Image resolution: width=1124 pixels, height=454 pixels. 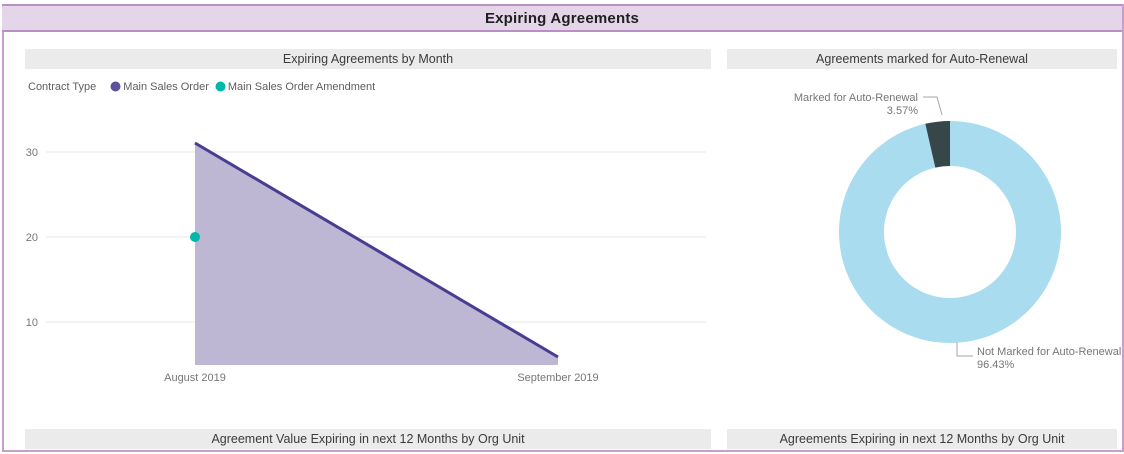 What do you see at coordinates (1049, 352) in the screenshot?
I see `donut-label-category: Not Marked for Auto-Renewal` at bounding box center [1049, 352].